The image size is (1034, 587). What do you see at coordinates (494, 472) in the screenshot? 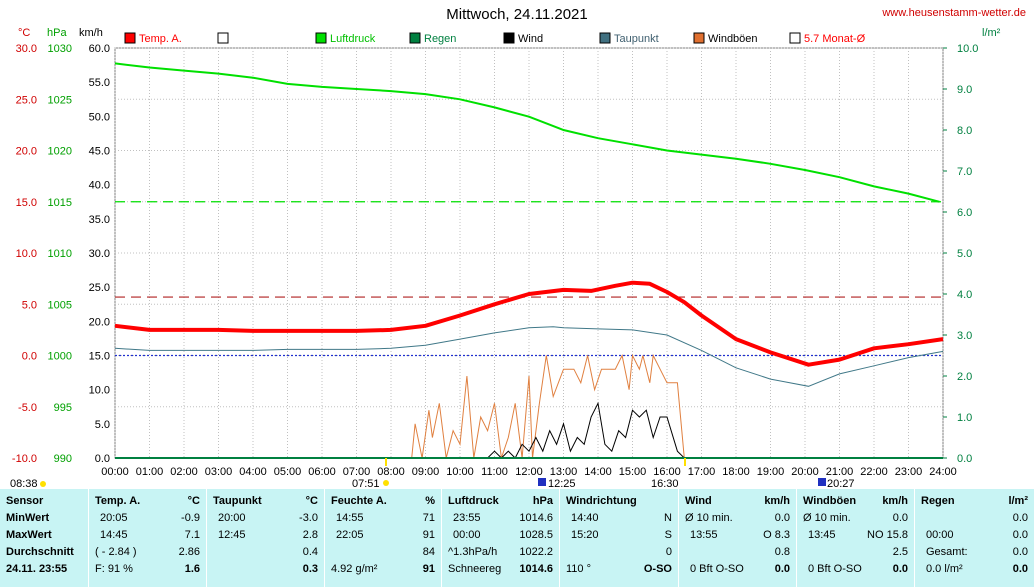
I see `x-tick-label: 11:00` at bounding box center [494, 472].